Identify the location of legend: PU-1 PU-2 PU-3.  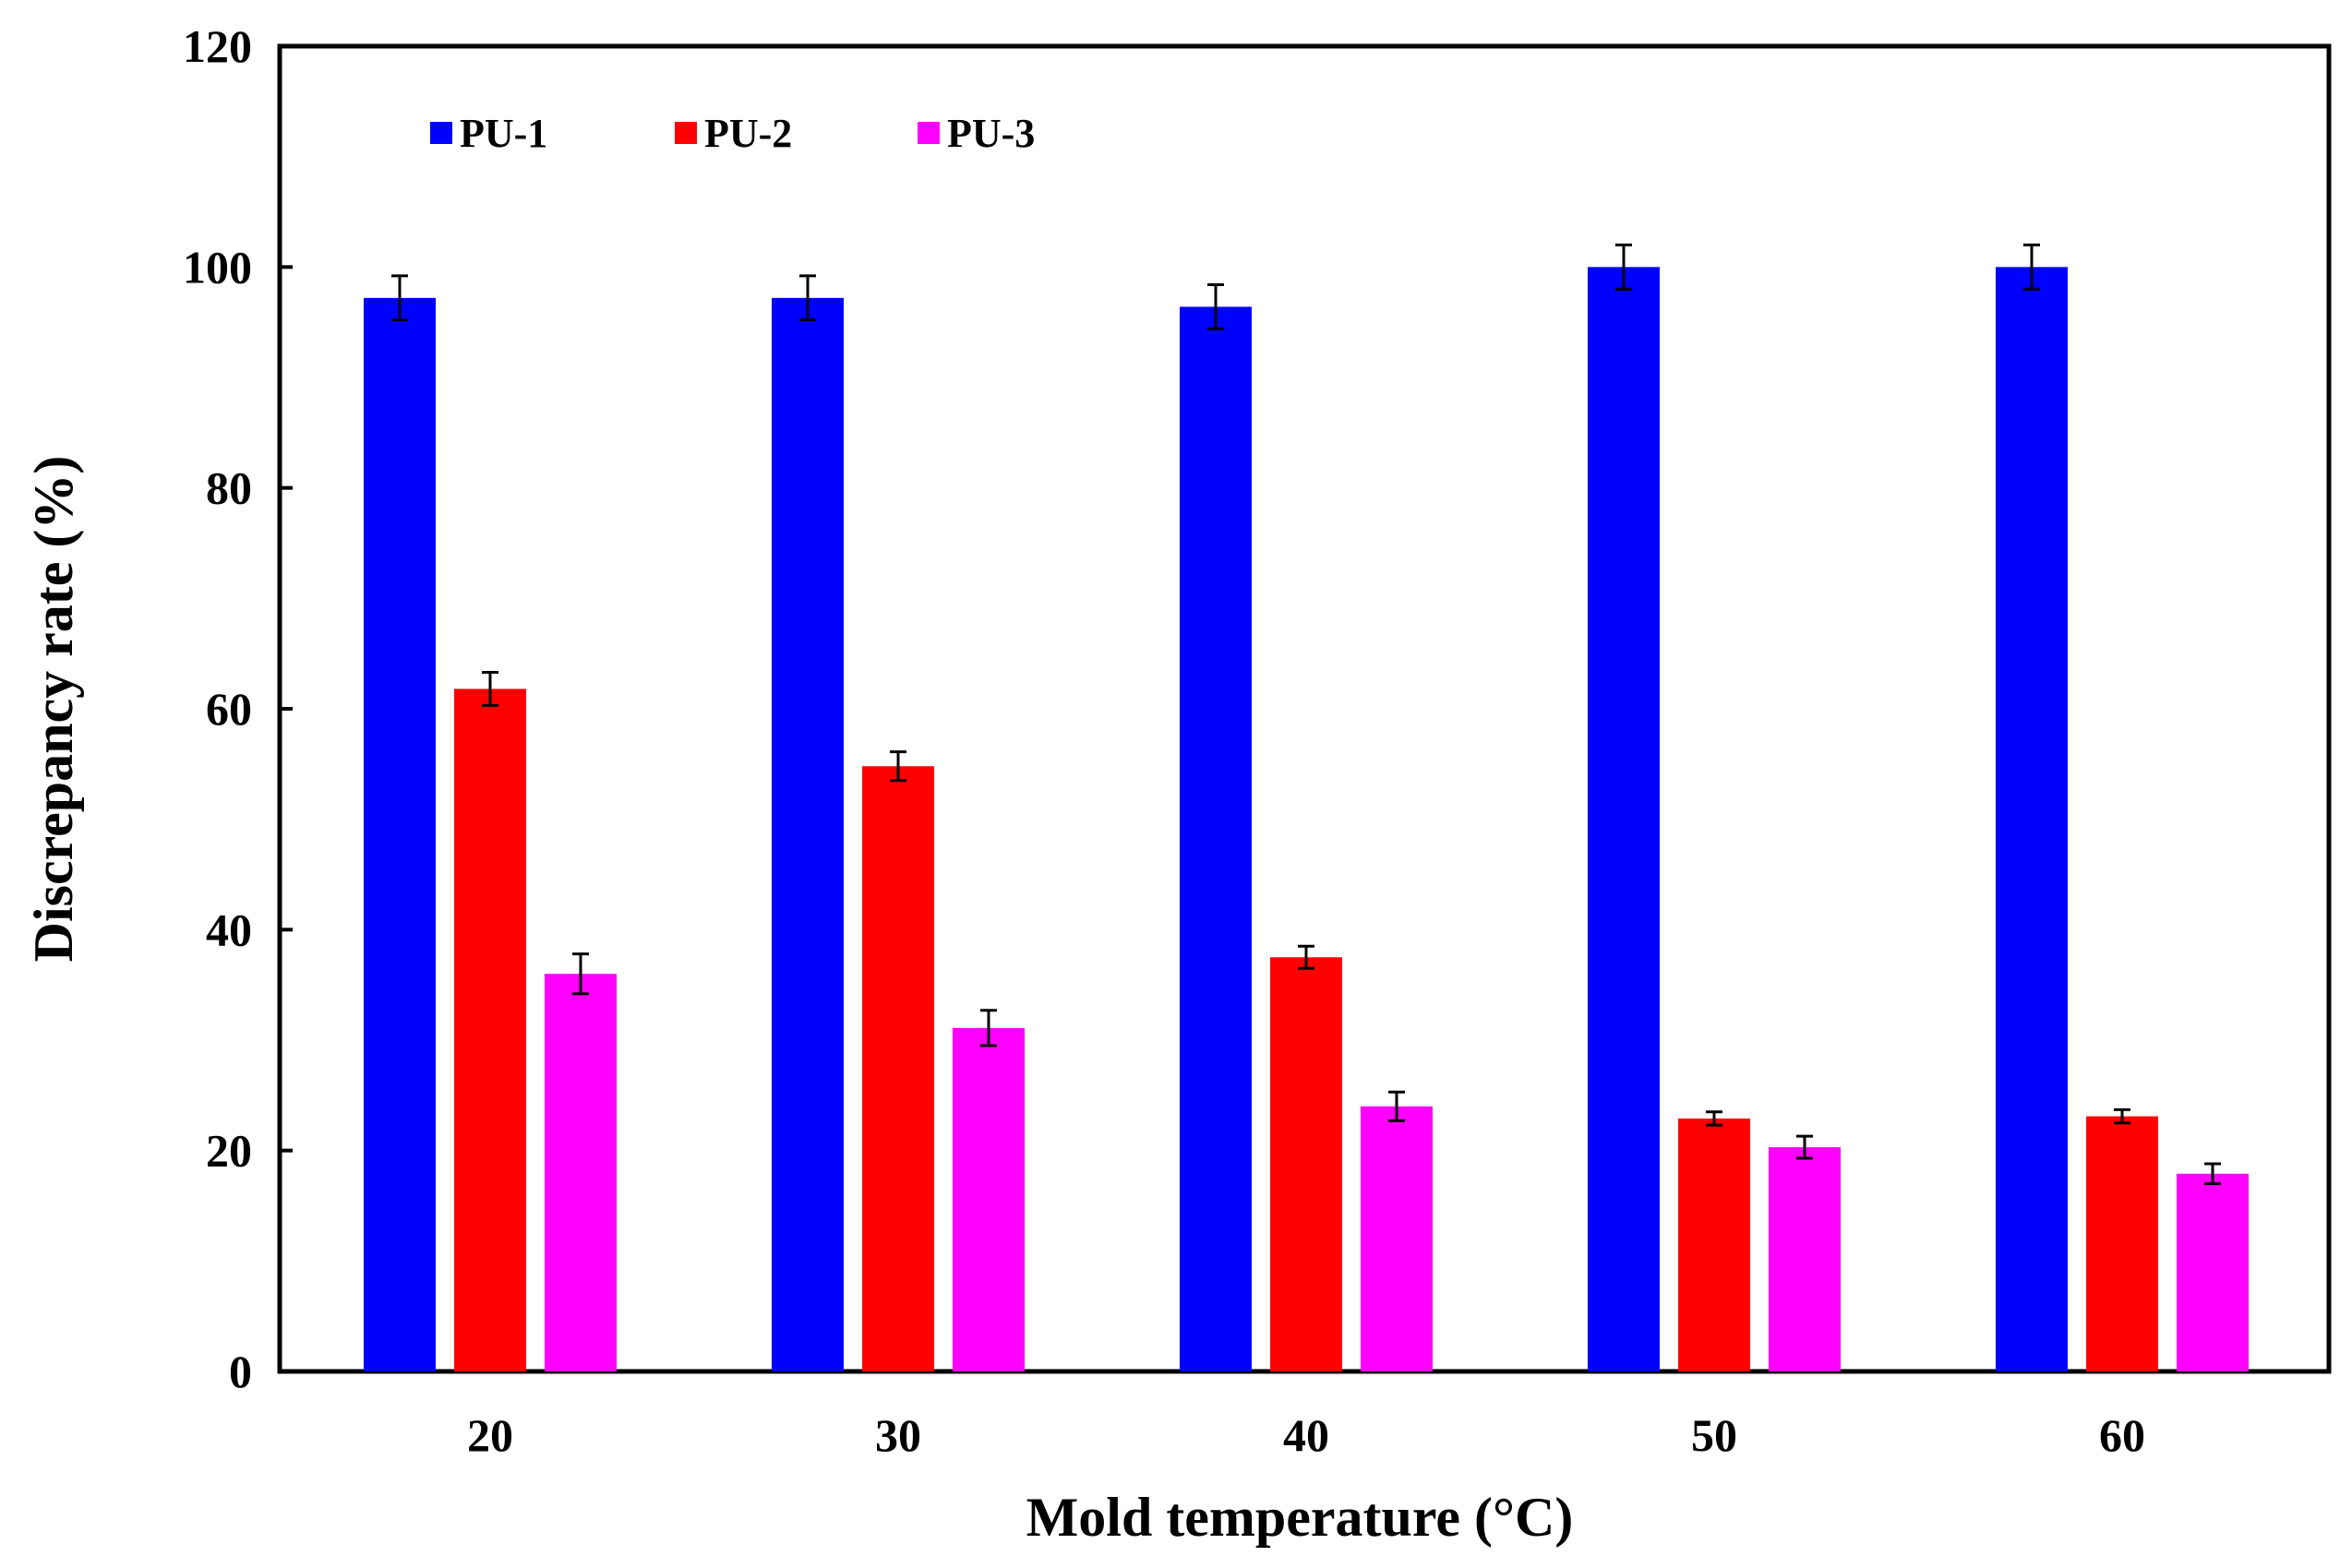
(732, 134).